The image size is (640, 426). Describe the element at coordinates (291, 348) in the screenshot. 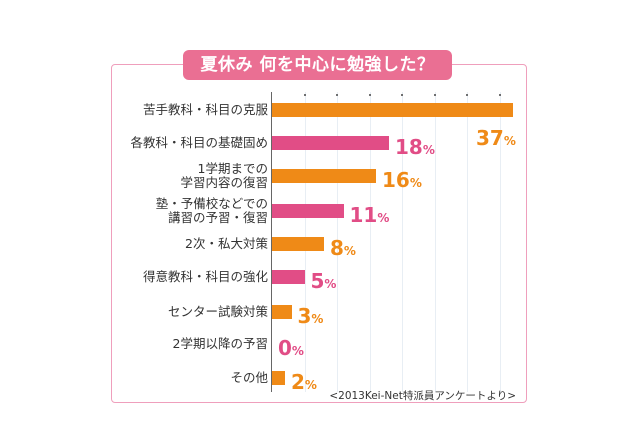

I see `value-label: 0%` at that location.